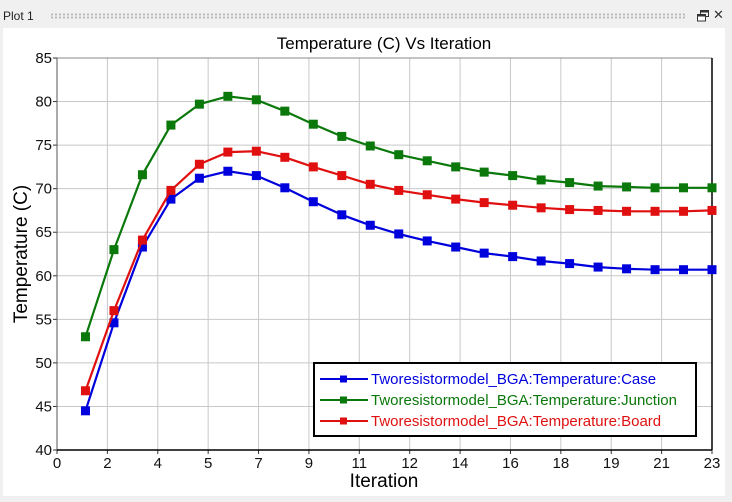 The height and width of the screenshot is (502, 732). What do you see at coordinates (43, 276) in the screenshot?
I see `y-tick-label: 60` at bounding box center [43, 276].